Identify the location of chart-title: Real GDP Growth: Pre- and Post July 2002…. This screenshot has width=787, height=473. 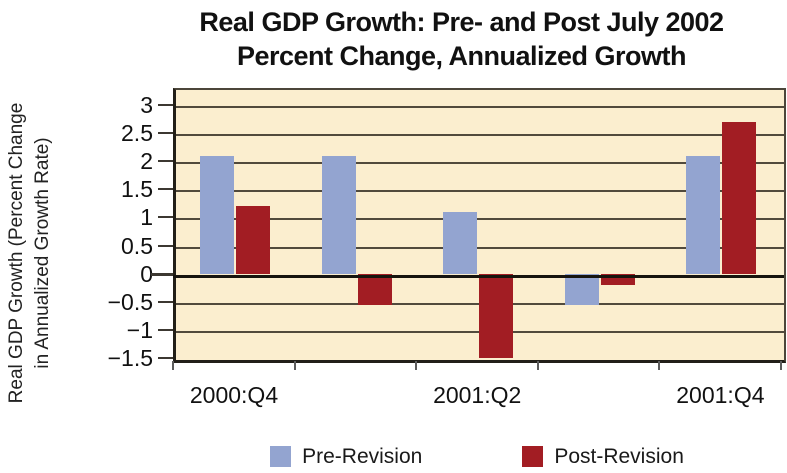
(461, 39).